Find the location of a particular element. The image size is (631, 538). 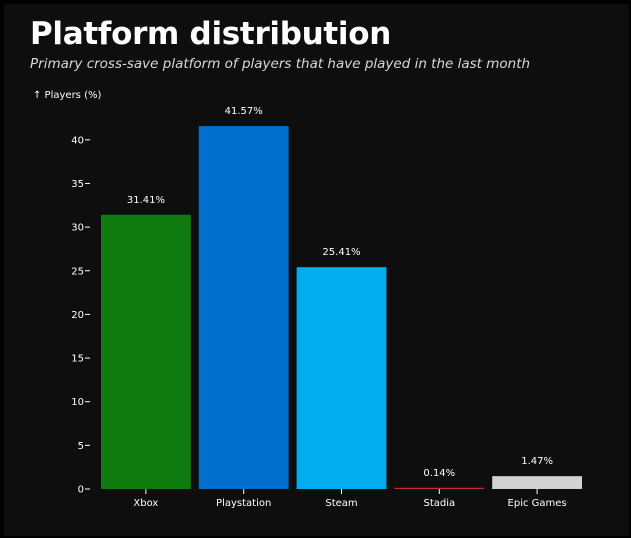

data-label: 0.14% is located at coordinates (439, 473).